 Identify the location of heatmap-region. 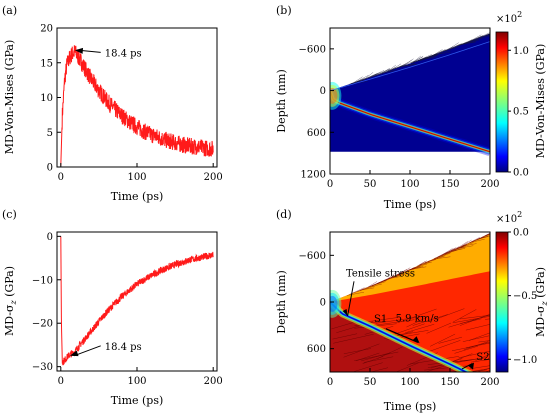
(410, 92).